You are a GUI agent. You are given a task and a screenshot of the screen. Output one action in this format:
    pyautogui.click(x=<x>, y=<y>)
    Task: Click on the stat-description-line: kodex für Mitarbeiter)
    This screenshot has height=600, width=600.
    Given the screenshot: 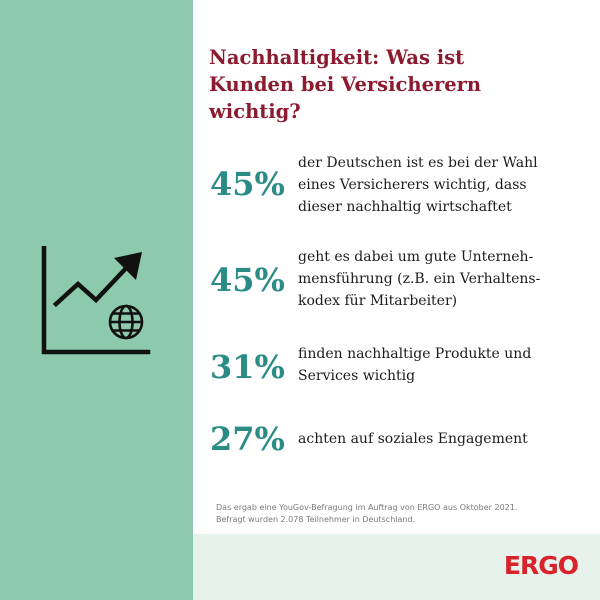 What is the action you would take?
    pyautogui.click(x=378, y=301)
    